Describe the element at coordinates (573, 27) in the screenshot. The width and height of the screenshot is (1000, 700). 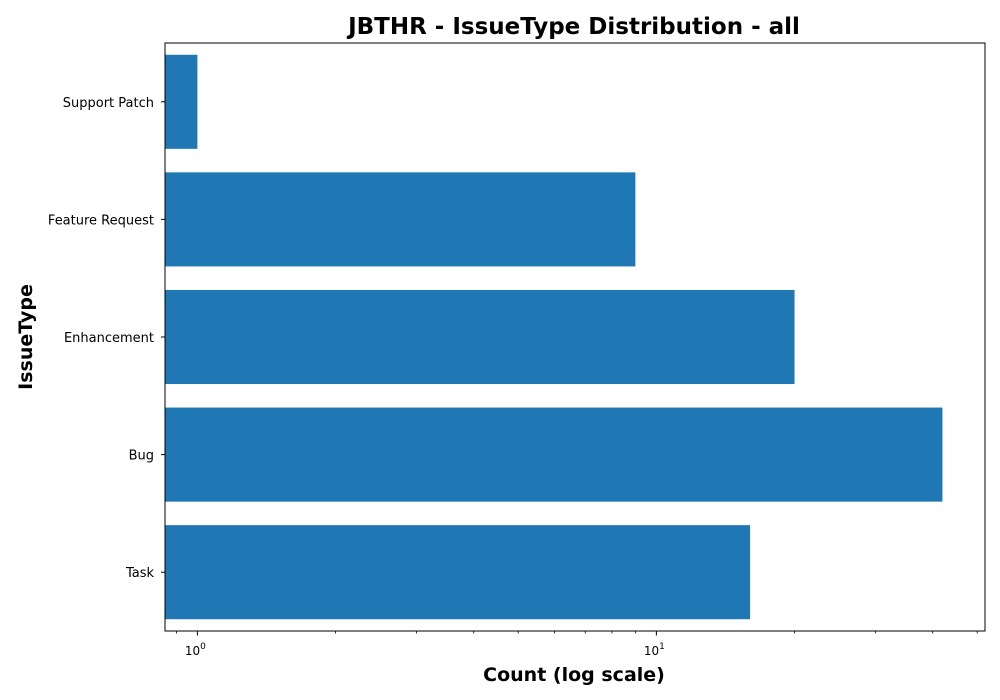
I see `chart-title: JBTHR - IssueType Distribution - all` at that location.